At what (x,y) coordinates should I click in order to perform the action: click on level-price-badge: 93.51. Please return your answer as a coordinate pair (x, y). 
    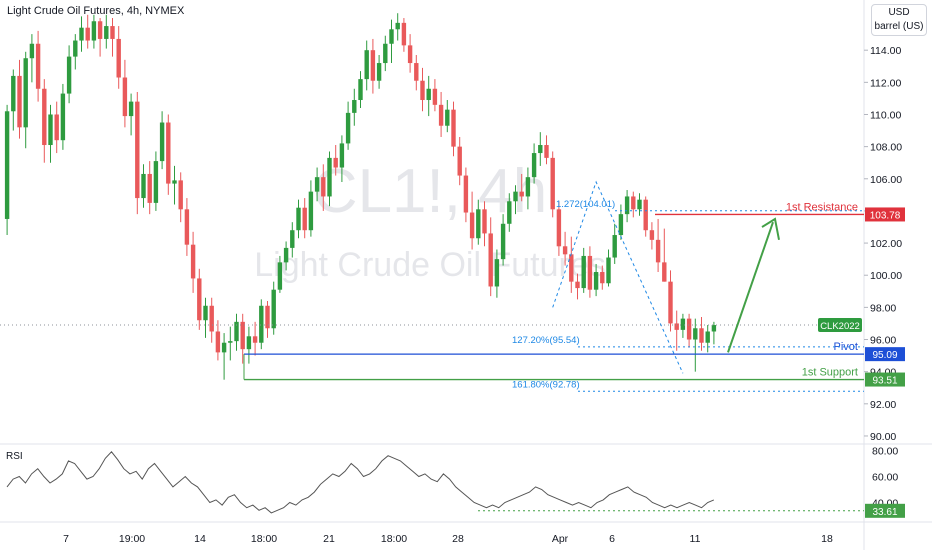
    Looking at the image, I should click on (884, 381).